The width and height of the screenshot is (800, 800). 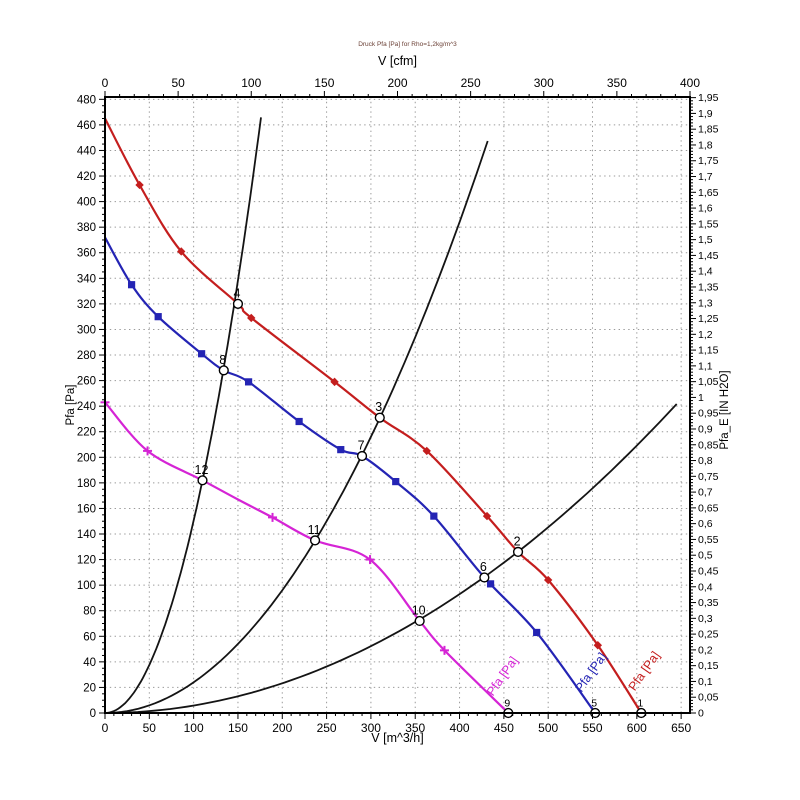 What do you see at coordinates (708, 666) in the screenshot?
I see `right-tick-label: 0,15` at bounding box center [708, 666].